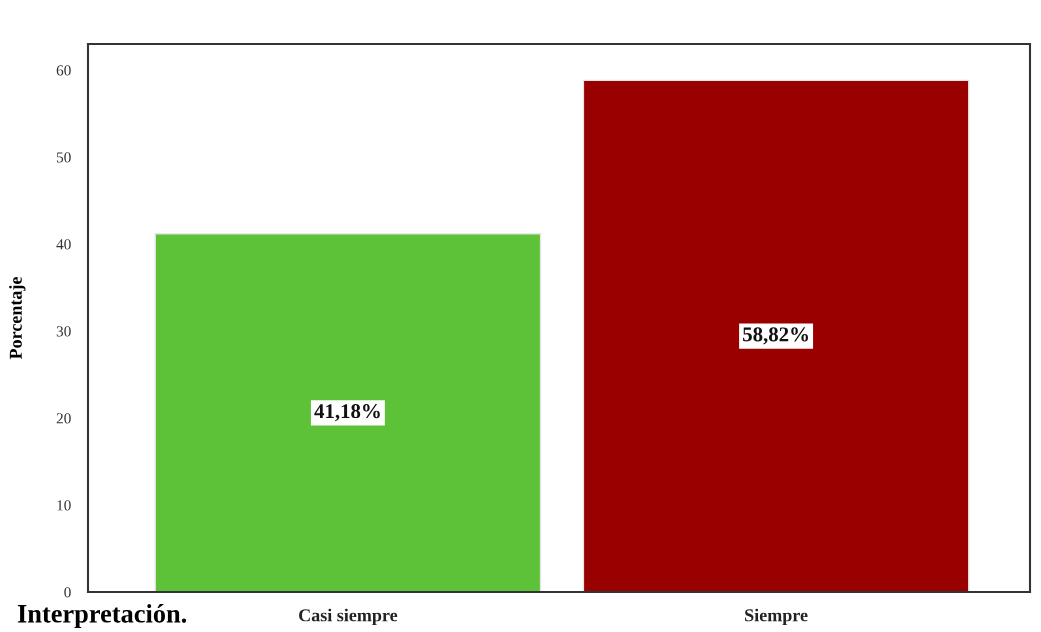 This screenshot has height=632, width=1041. I want to click on x-tick-label: Casi siempre, so click(348, 617).